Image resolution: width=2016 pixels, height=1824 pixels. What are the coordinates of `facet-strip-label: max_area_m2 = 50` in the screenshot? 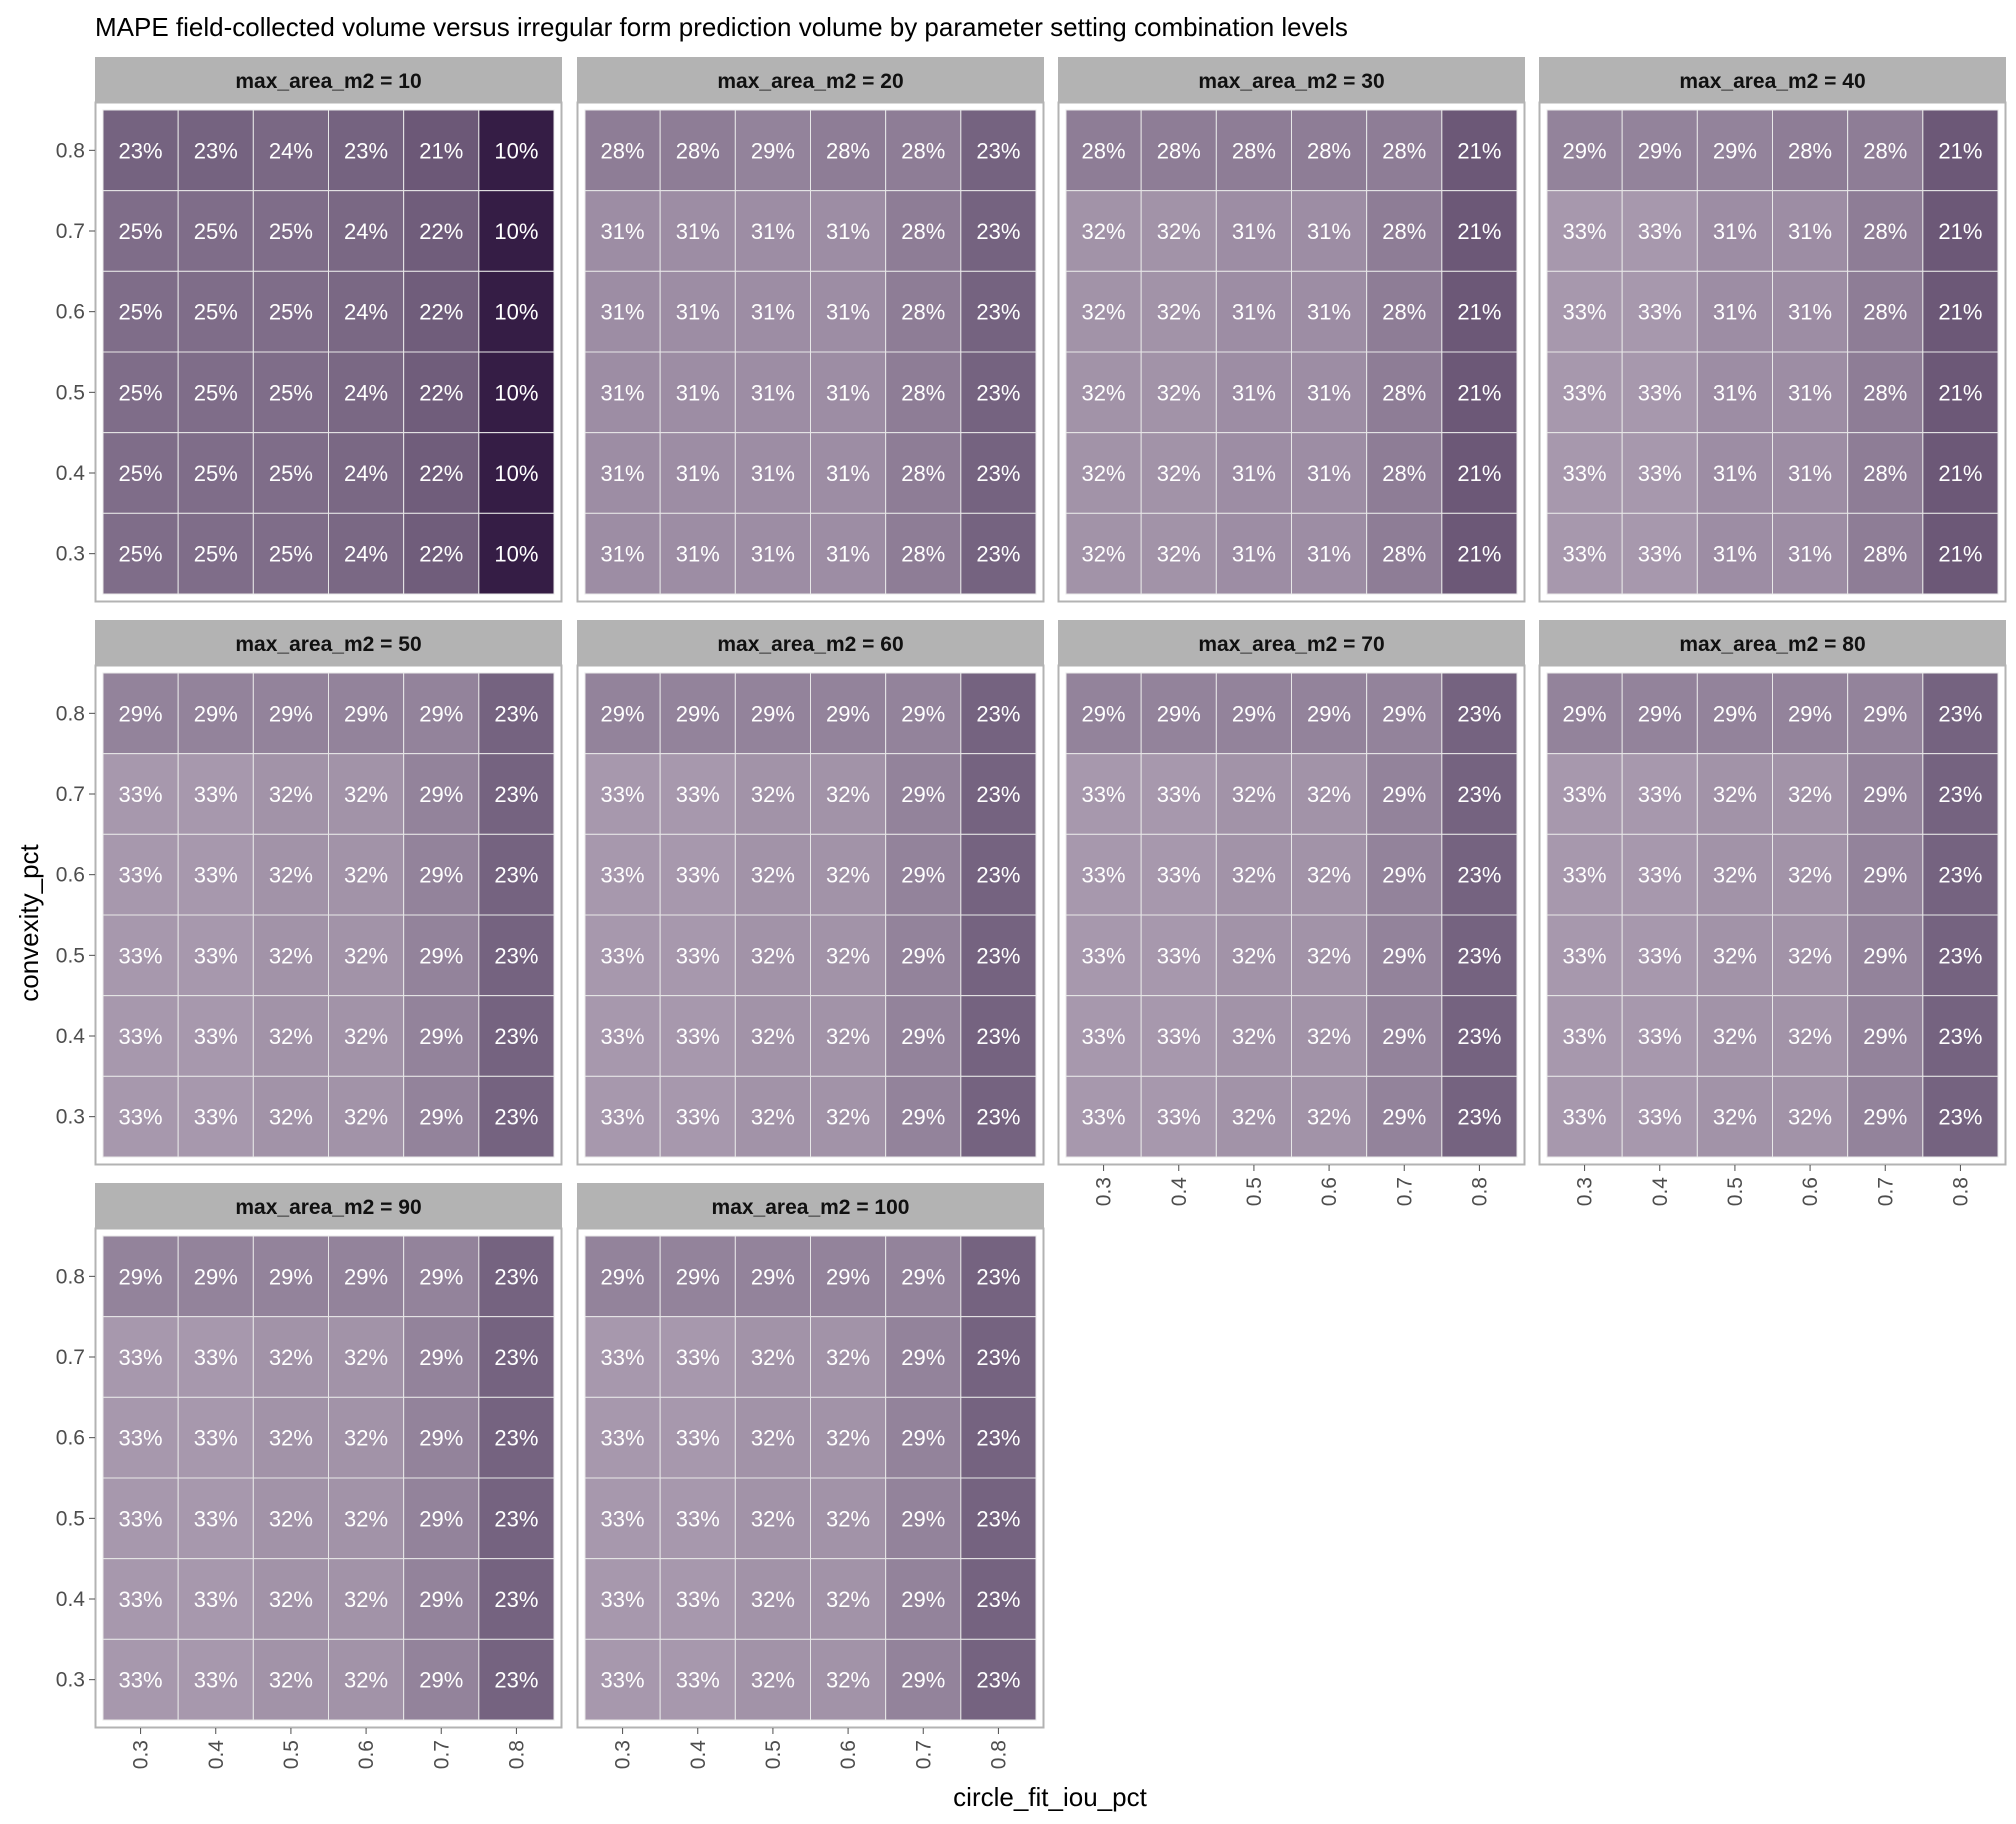 It's located at (328, 644).